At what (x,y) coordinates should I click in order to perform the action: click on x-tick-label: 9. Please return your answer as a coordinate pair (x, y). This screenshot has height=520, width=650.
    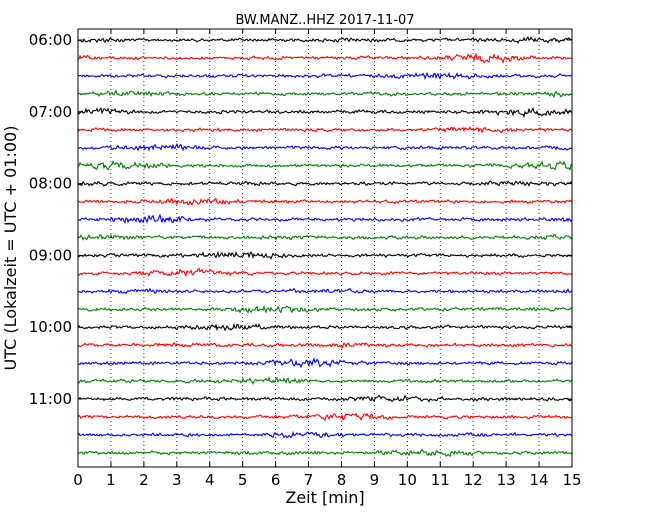
    Looking at the image, I should click on (375, 480).